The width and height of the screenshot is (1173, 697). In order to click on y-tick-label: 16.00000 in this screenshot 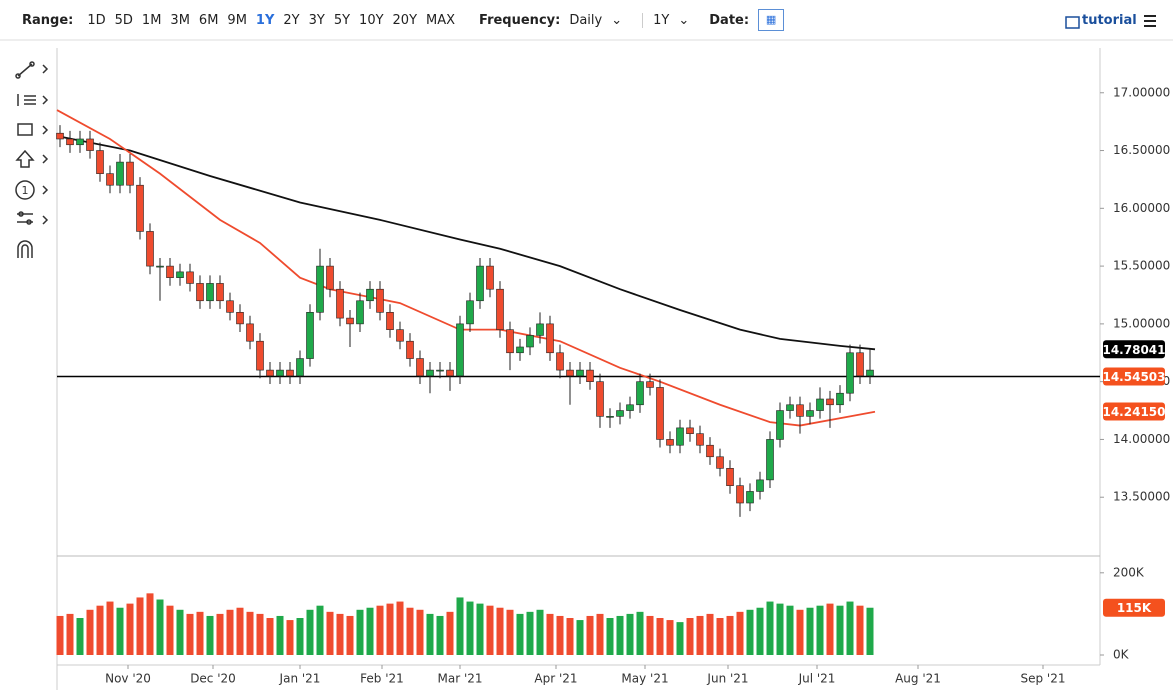, I will do `click(1141, 208)`.